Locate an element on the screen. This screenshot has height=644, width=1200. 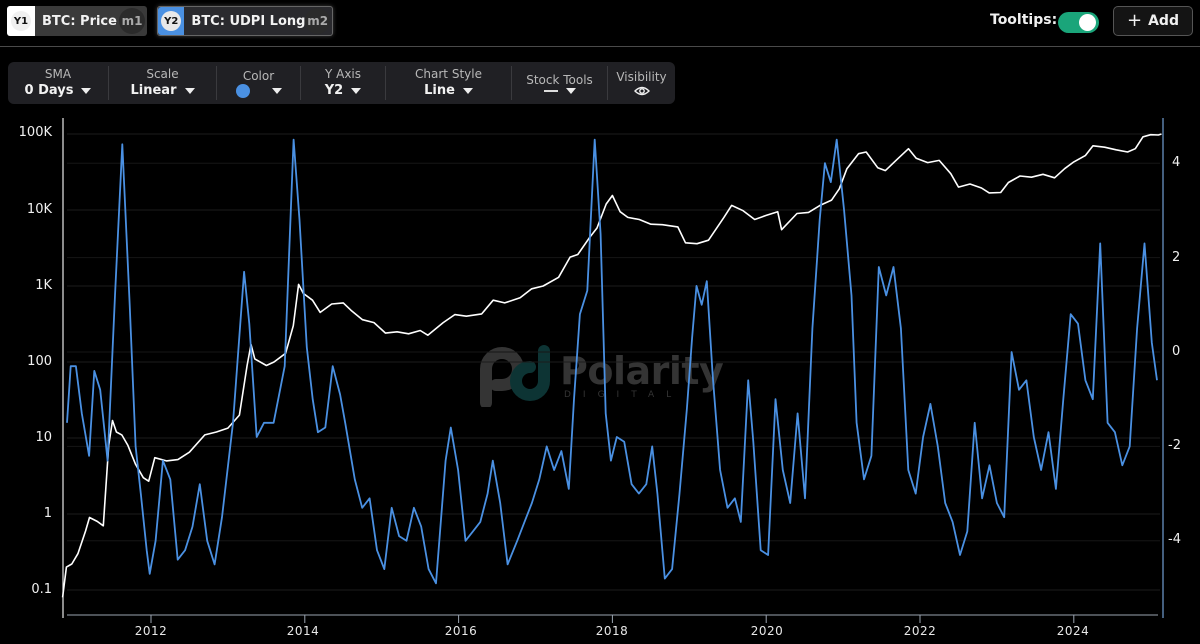
series-marker: m2 is located at coordinates (317, 21).